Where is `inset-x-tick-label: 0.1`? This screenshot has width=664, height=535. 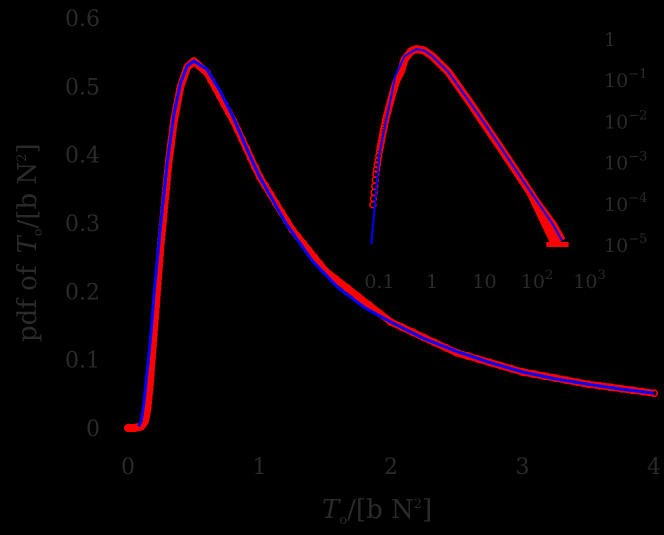 inset-x-tick-label: 0.1 is located at coordinates (379, 282).